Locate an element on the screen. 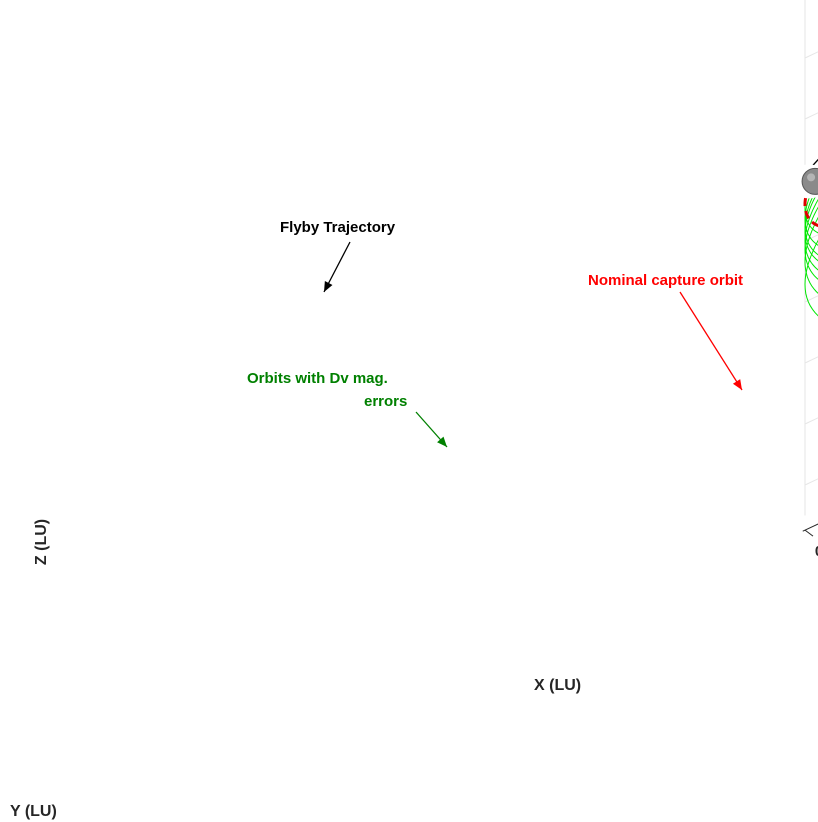 The height and width of the screenshot is (822, 818). moon-highlight is located at coordinates (811, 177).